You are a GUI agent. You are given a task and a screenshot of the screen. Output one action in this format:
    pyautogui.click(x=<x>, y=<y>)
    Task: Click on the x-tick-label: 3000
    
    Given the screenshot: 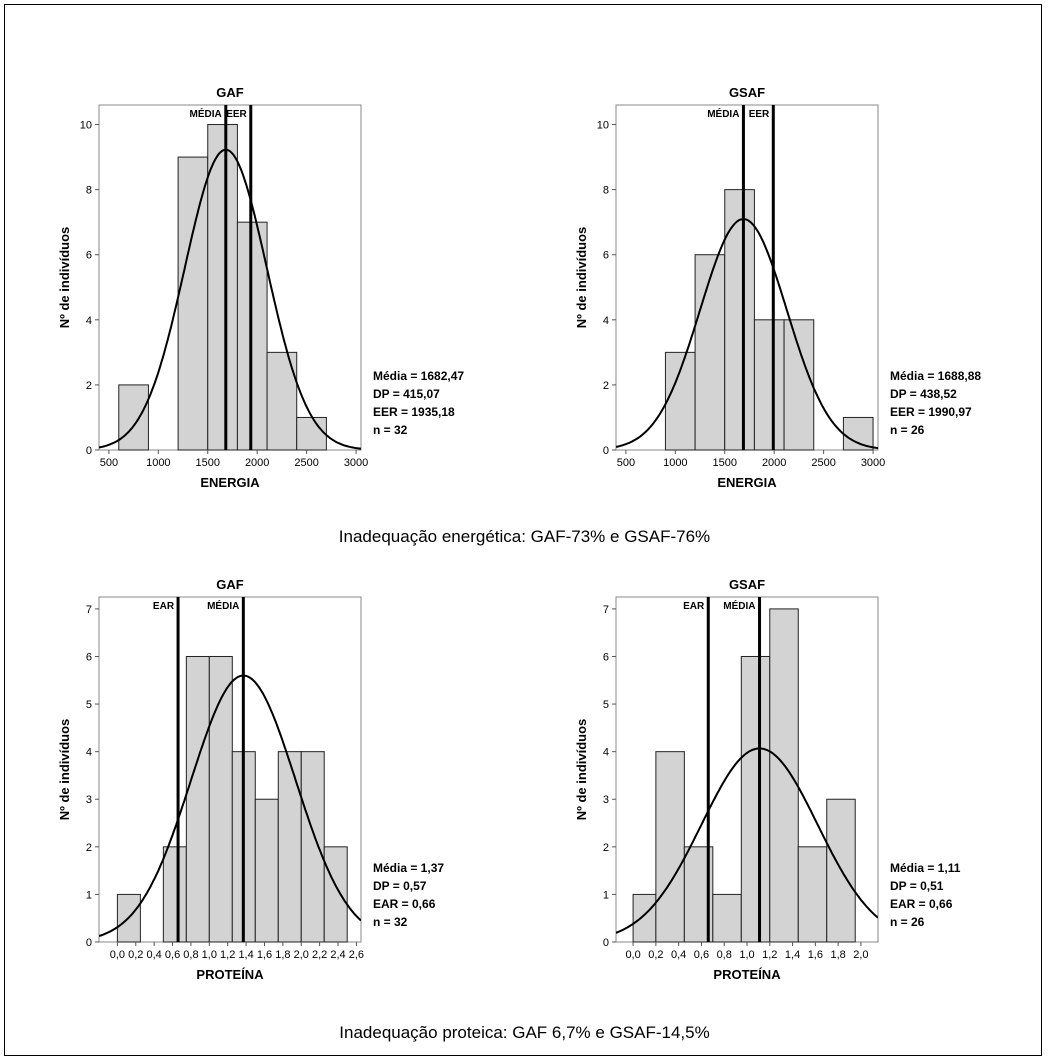 What is the action you would take?
    pyautogui.click(x=873, y=463)
    